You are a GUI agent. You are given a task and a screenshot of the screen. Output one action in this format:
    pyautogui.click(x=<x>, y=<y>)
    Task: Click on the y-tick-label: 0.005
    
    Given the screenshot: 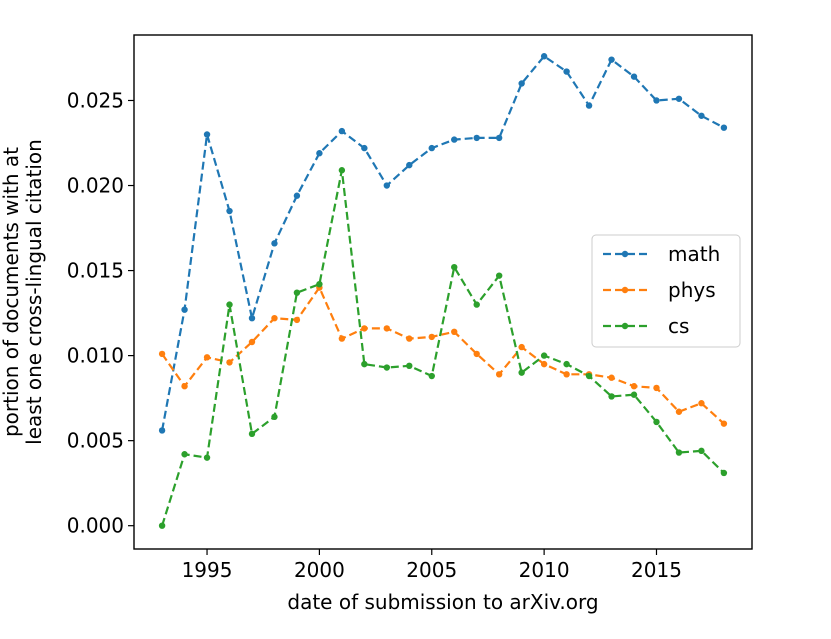 What is the action you would take?
    pyautogui.click(x=95, y=441)
    